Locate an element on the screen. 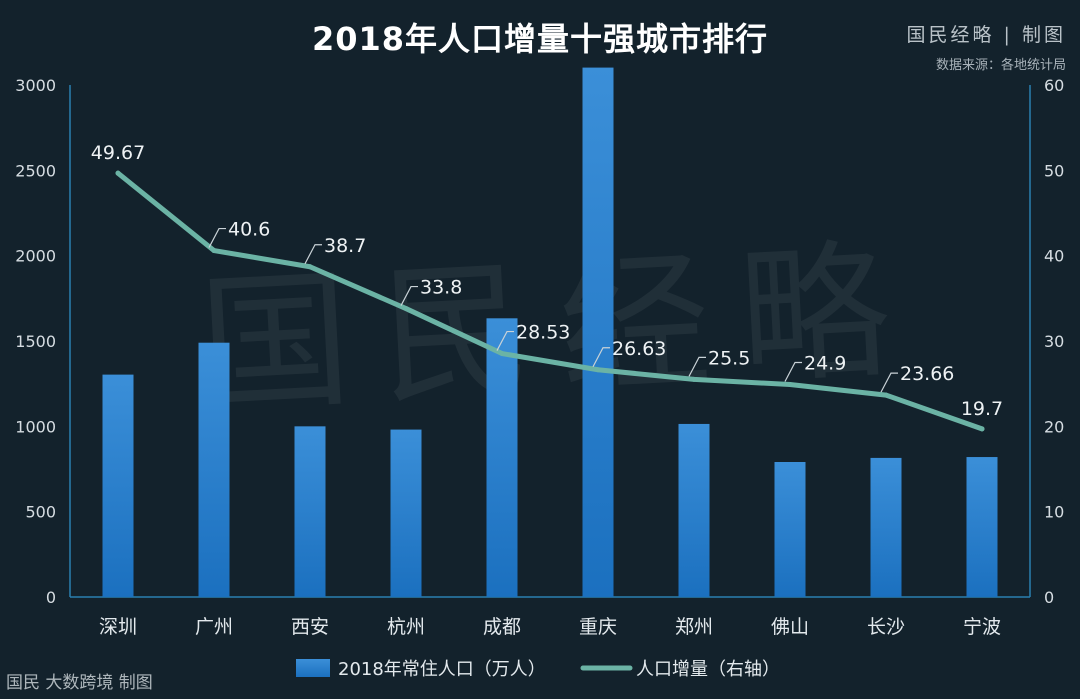 Image resolution: width=1080 pixels, height=699 pixels. x-tick-label: 西安 is located at coordinates (310, 627).